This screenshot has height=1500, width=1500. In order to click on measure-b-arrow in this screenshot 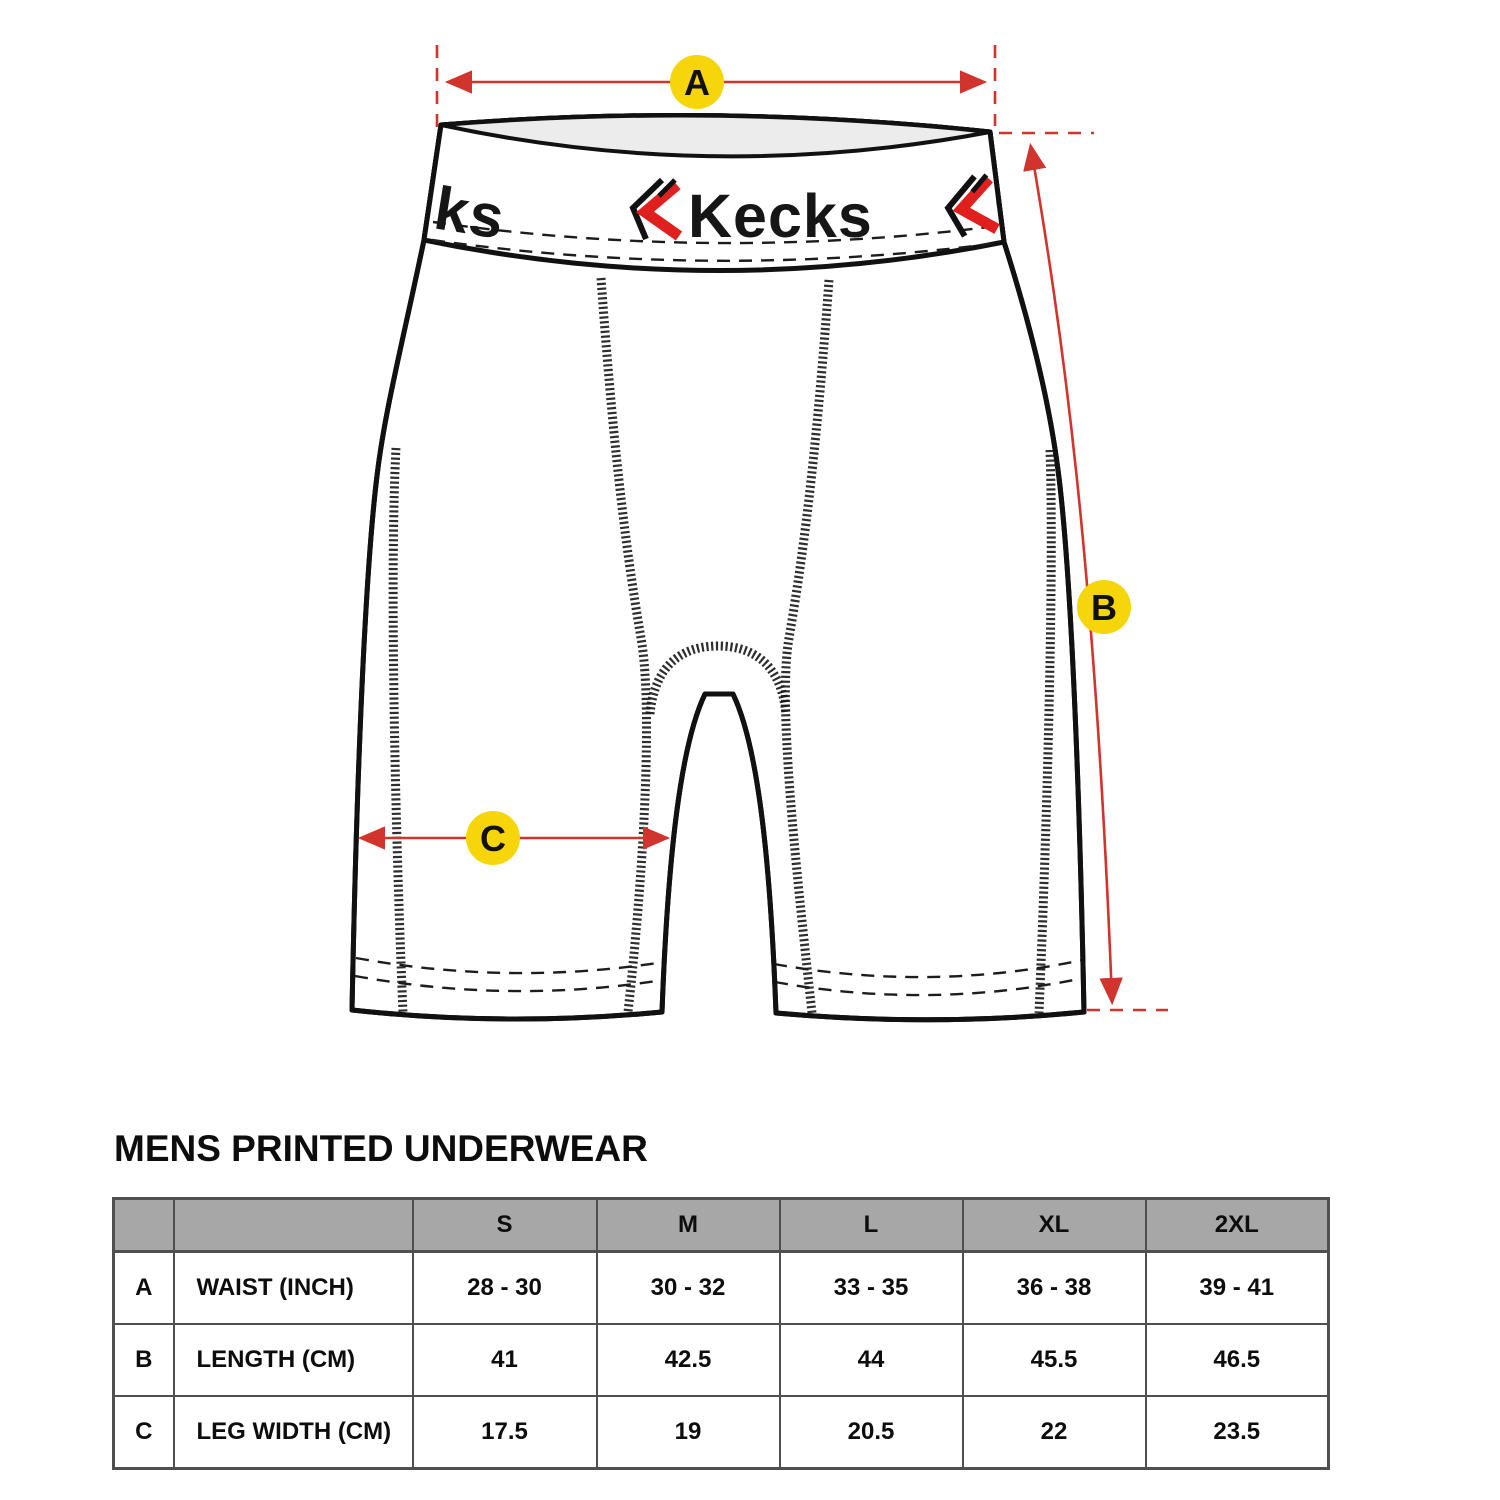, I will do `click(1073, 574)`.